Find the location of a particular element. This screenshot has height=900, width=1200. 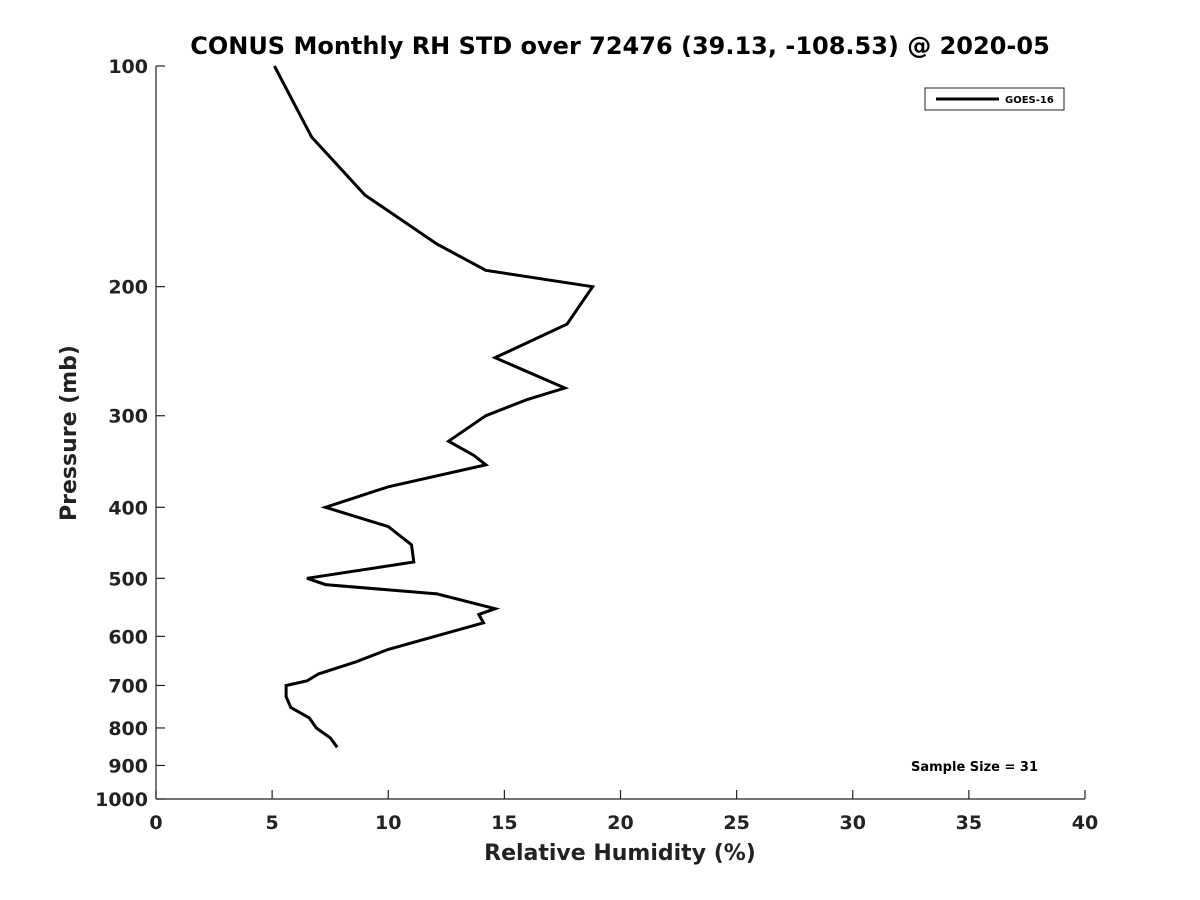

y-tick-label: 1000 is located at coordinates (121, 800).